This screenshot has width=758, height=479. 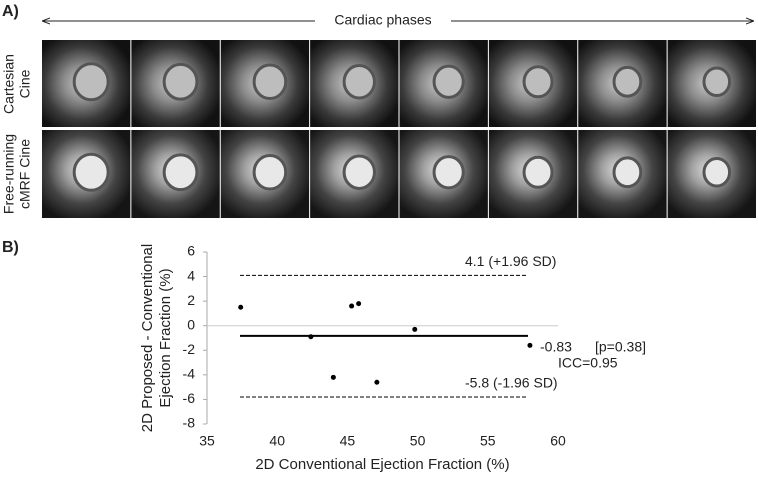 I want to click on y-tick-label: -8, so click(x=189, y=423).